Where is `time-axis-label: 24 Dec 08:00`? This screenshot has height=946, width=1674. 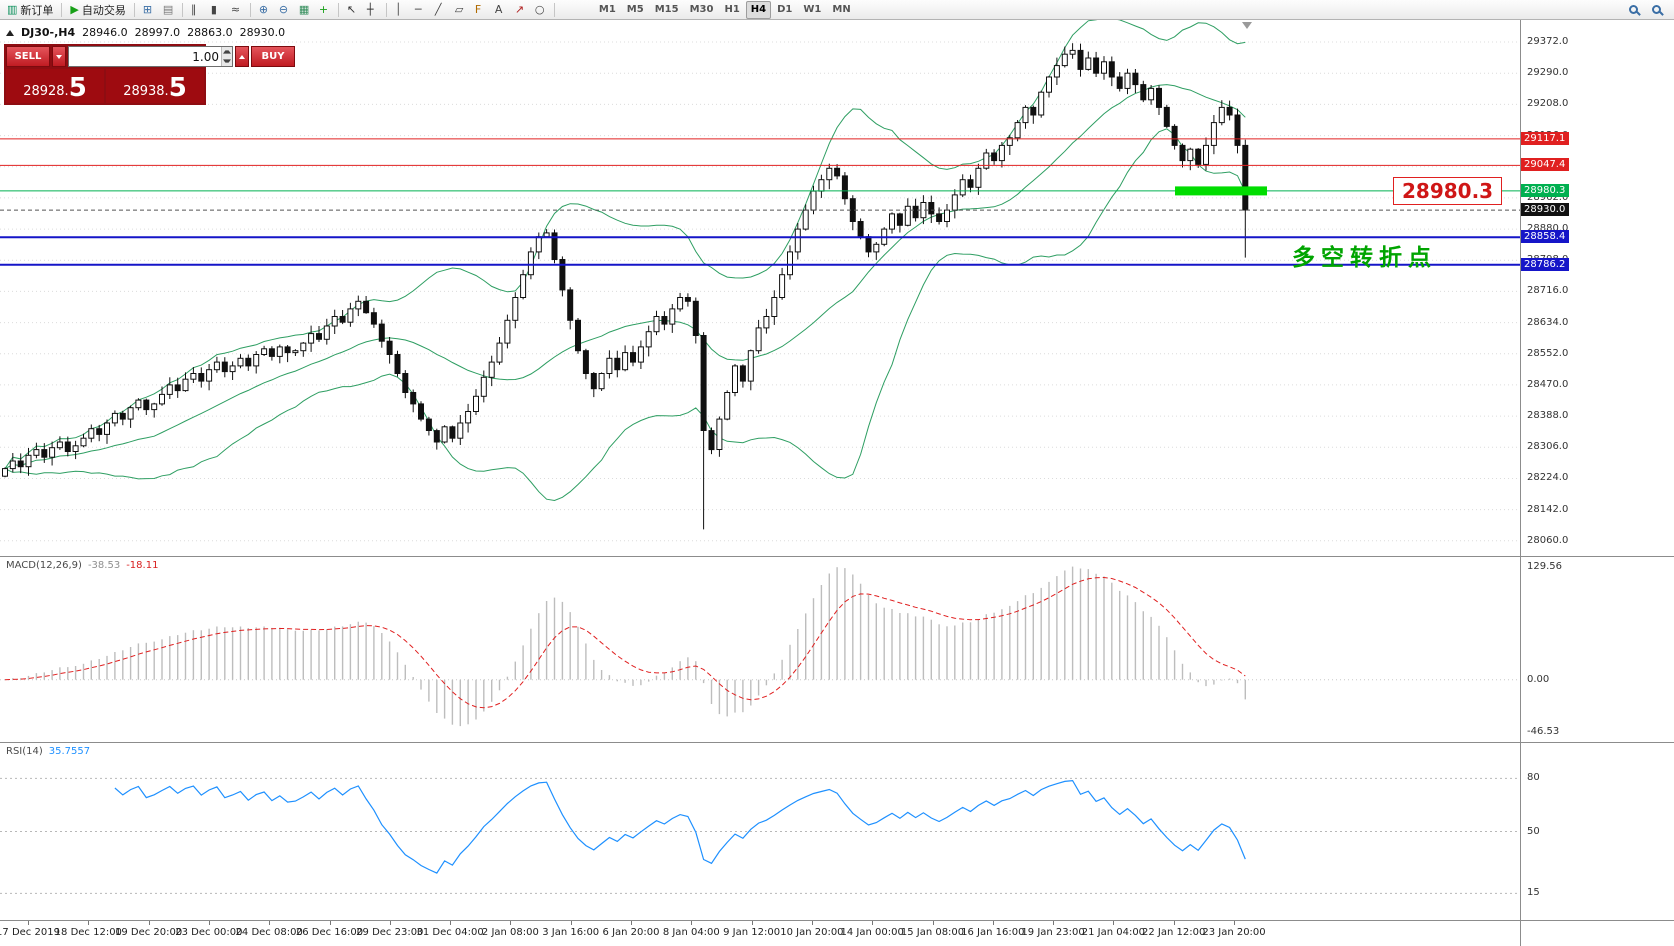
time-axis-label: 24 Dec 08:00 is located at coordinates (269, 932).